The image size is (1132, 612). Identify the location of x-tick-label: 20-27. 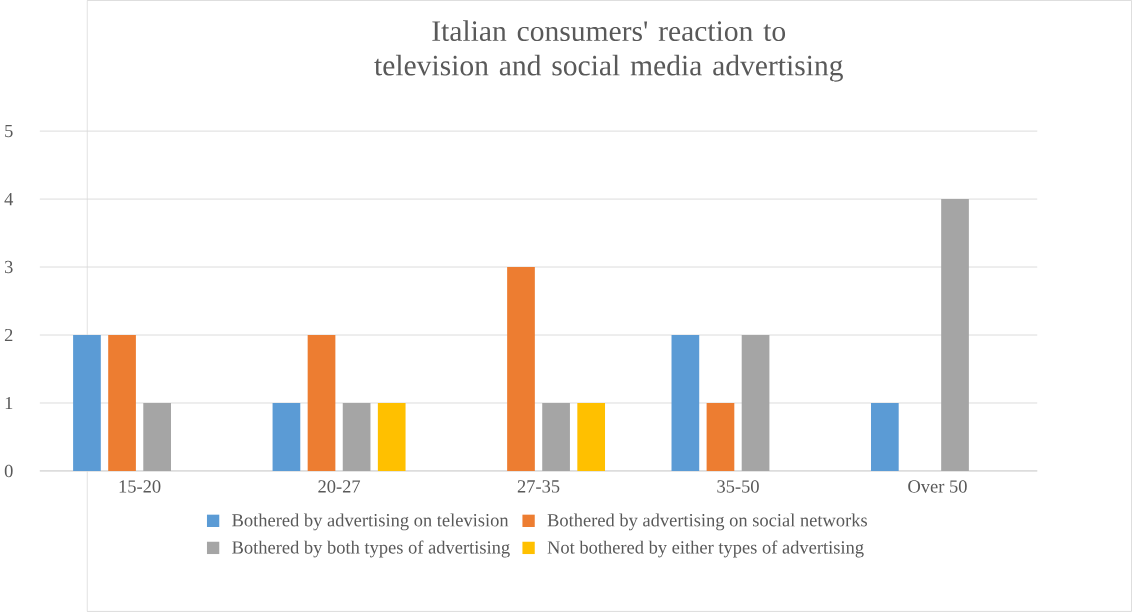
(339, 486).